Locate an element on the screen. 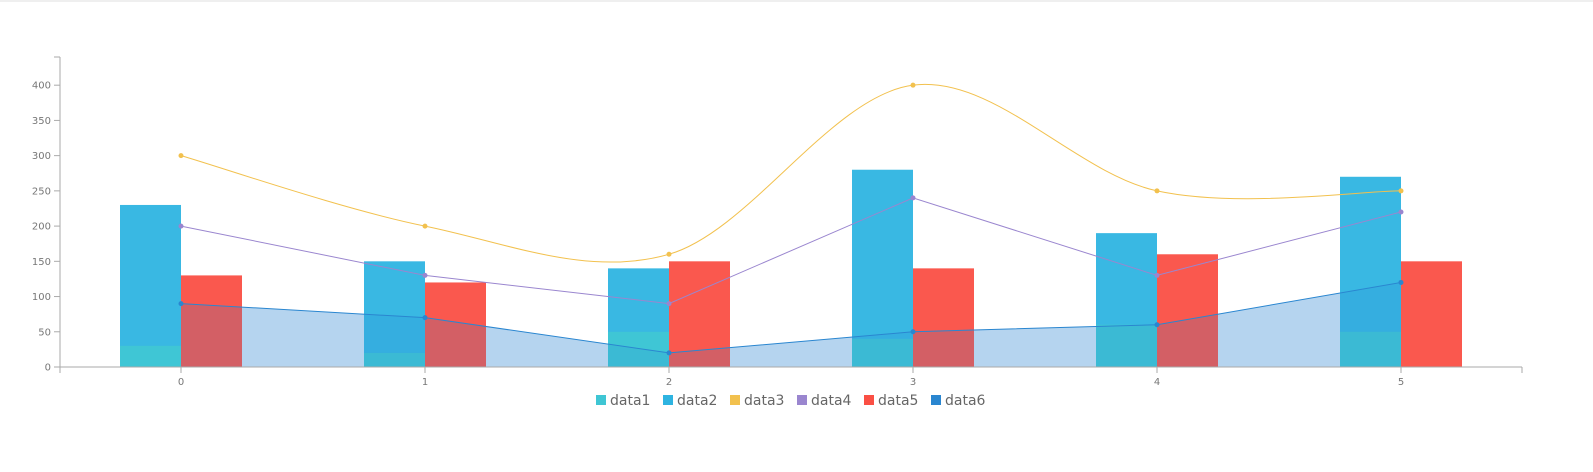 The height and width of the screenshot is (472, 1593). x-tick-label-2: 2 is located at coordinates (669, 382).